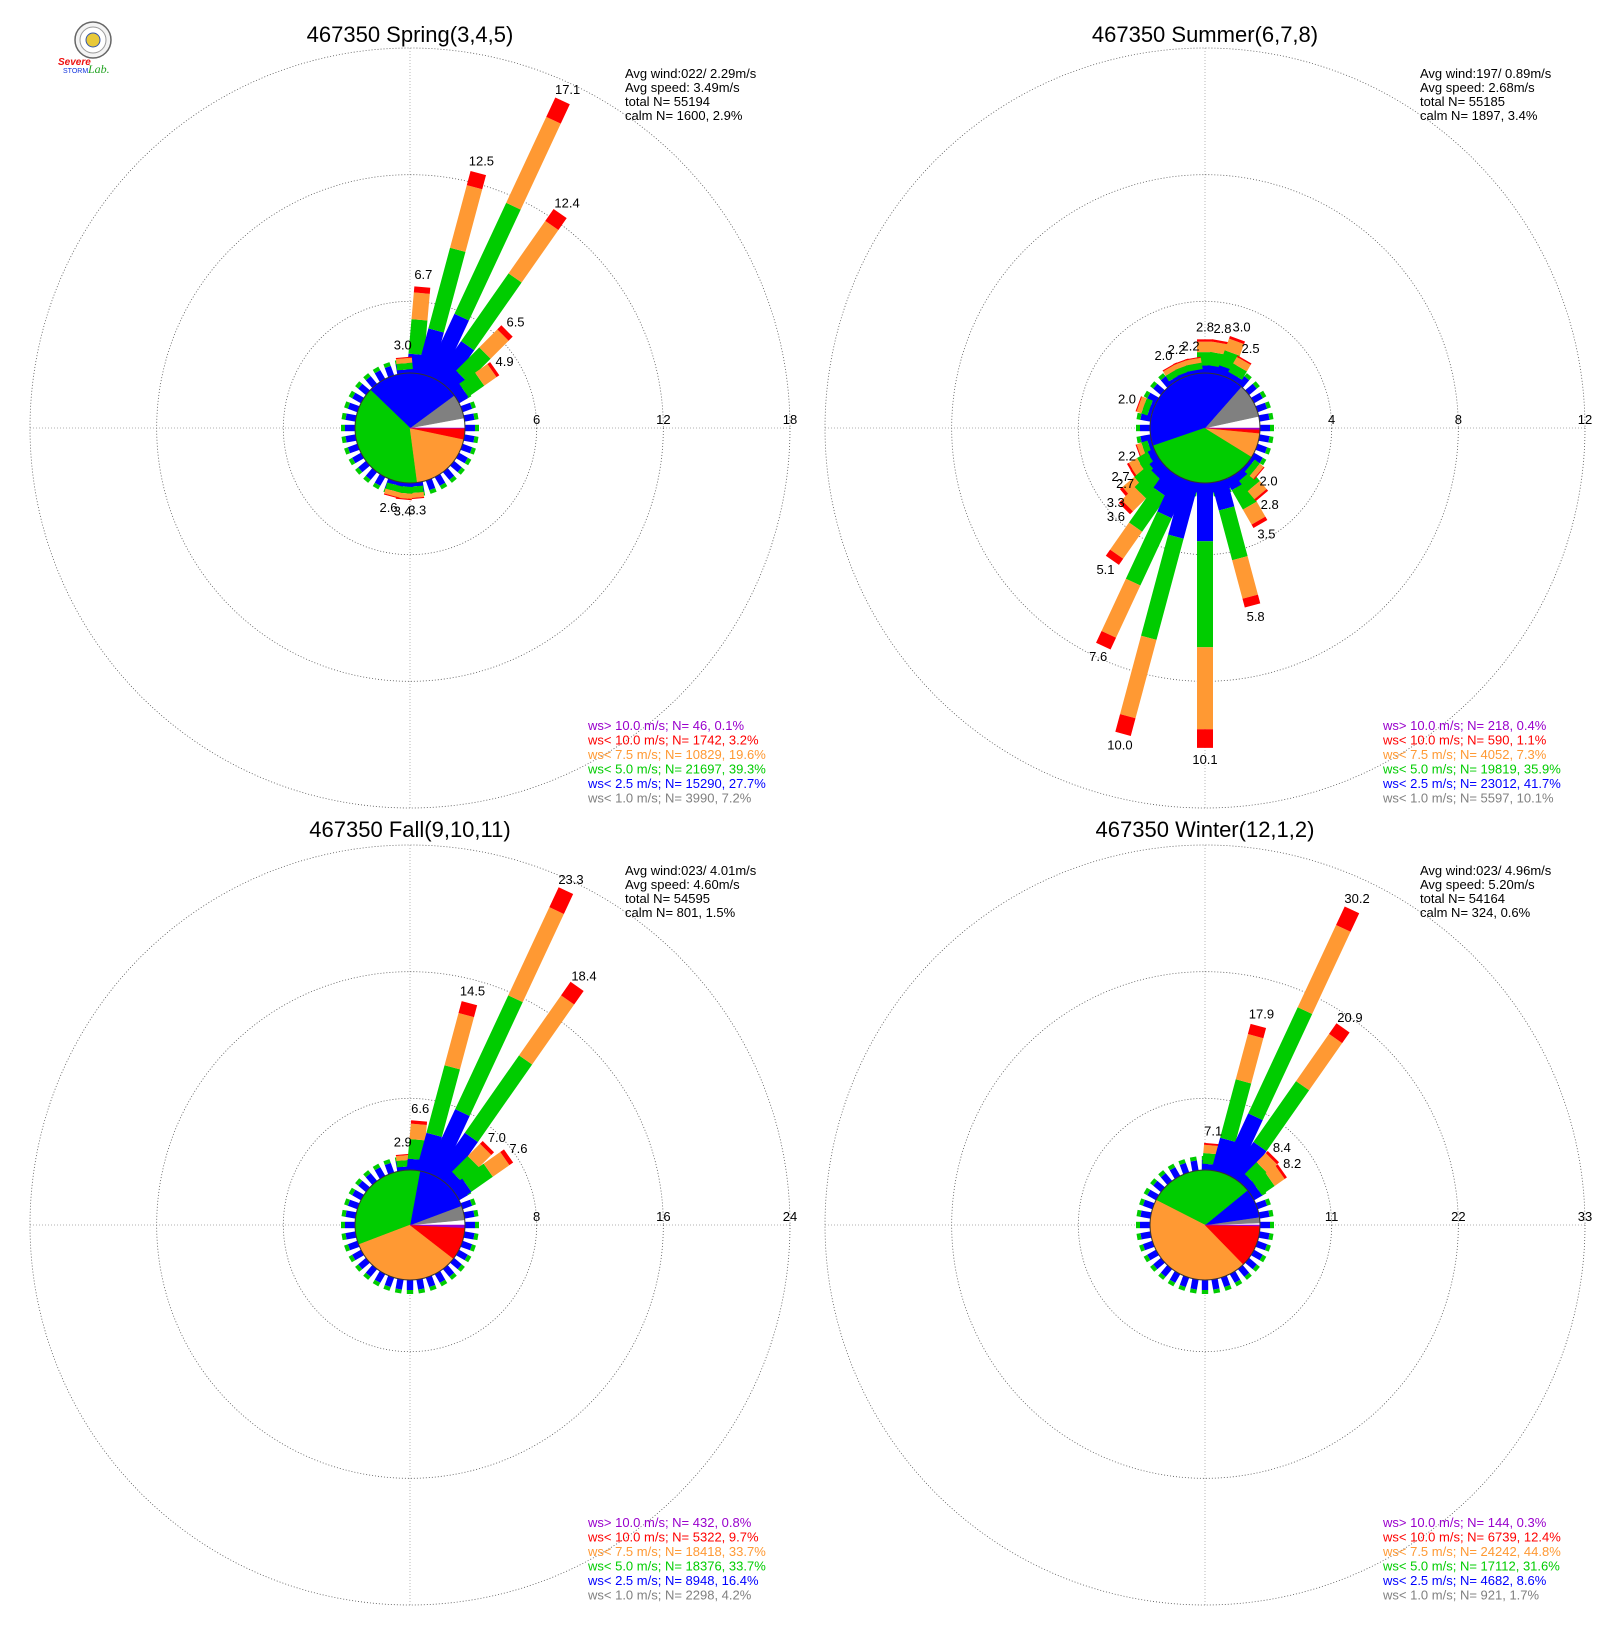 The image size is (1620, 1640). Describe the element at coordinates (1471, 783) in the screenshot. I see `legend-entry: ws< 2.5 m/s; N= 23012, 41.7%` at that location.